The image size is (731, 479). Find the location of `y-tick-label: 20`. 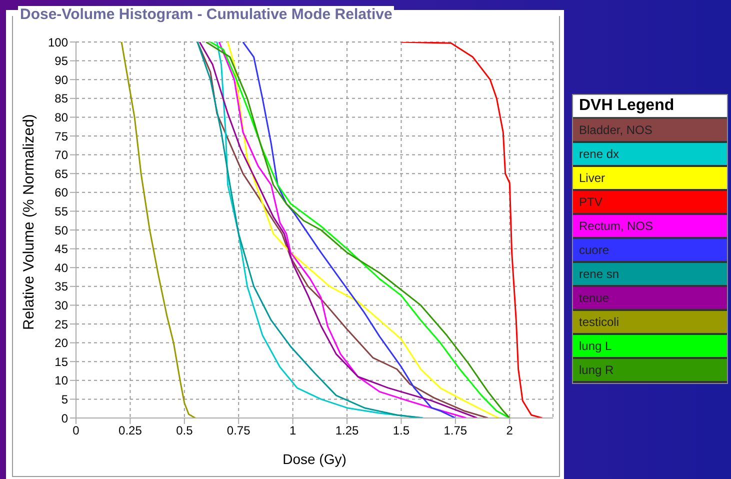

y-tick-label: 20 is located at coordinates (61, 343).